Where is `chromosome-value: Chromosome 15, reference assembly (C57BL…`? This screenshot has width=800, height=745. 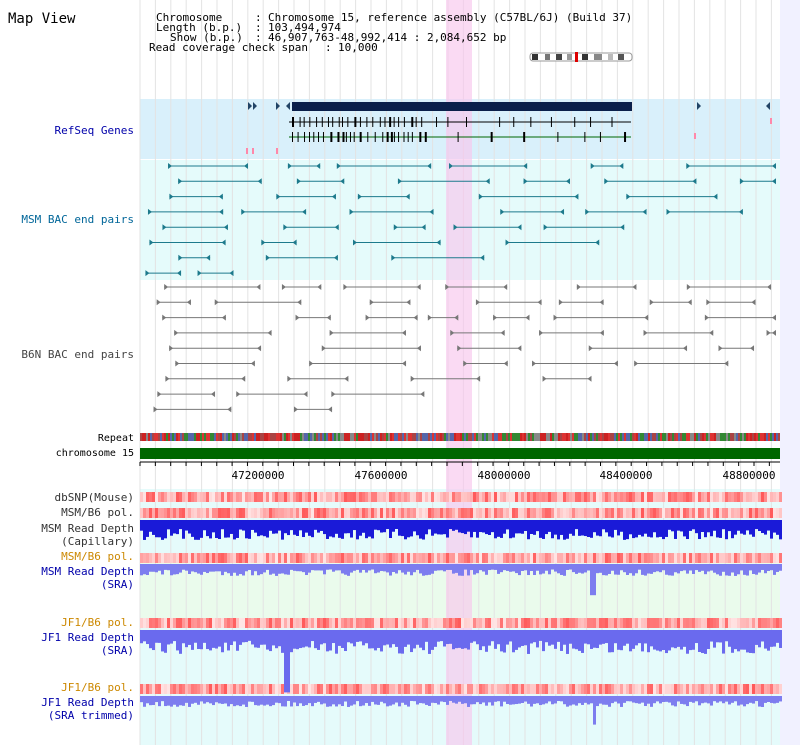 chromosome-value: Chromosome 15, reference assembly (C57BL… is located at coordinates (450, 17).